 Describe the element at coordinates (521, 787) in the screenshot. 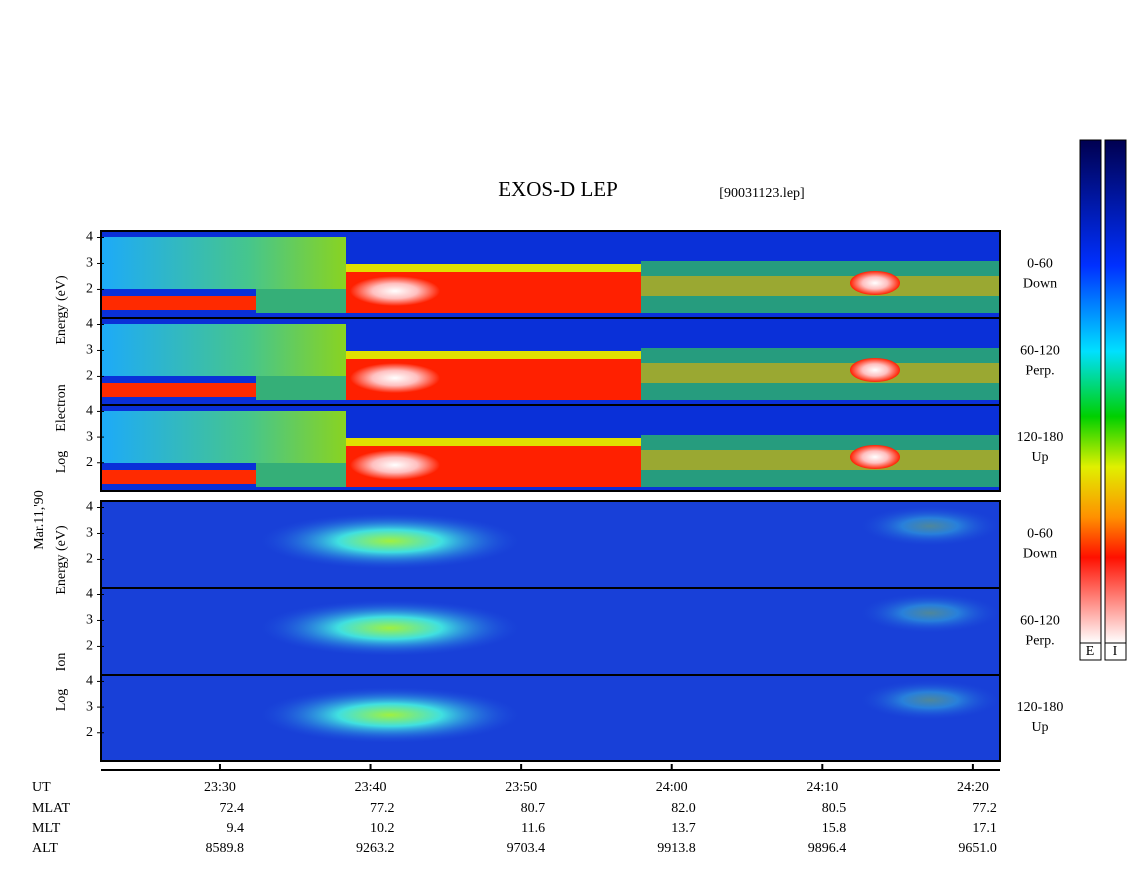

I see `x-tick-label: 23:50` at that location.